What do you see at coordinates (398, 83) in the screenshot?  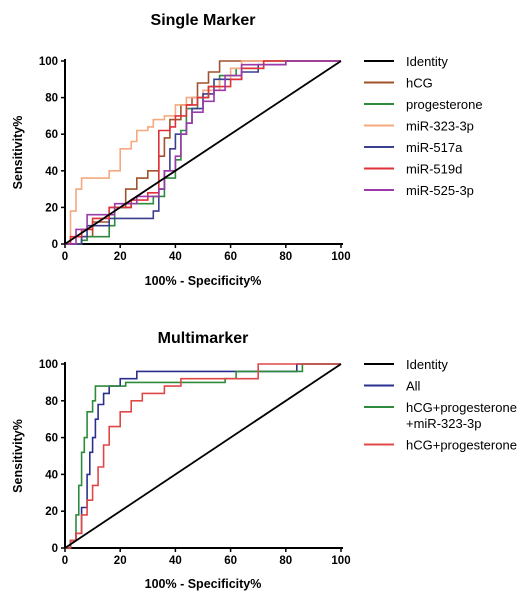 I see `legend-item-hcg: hCG` at bounding box center [398, 83].